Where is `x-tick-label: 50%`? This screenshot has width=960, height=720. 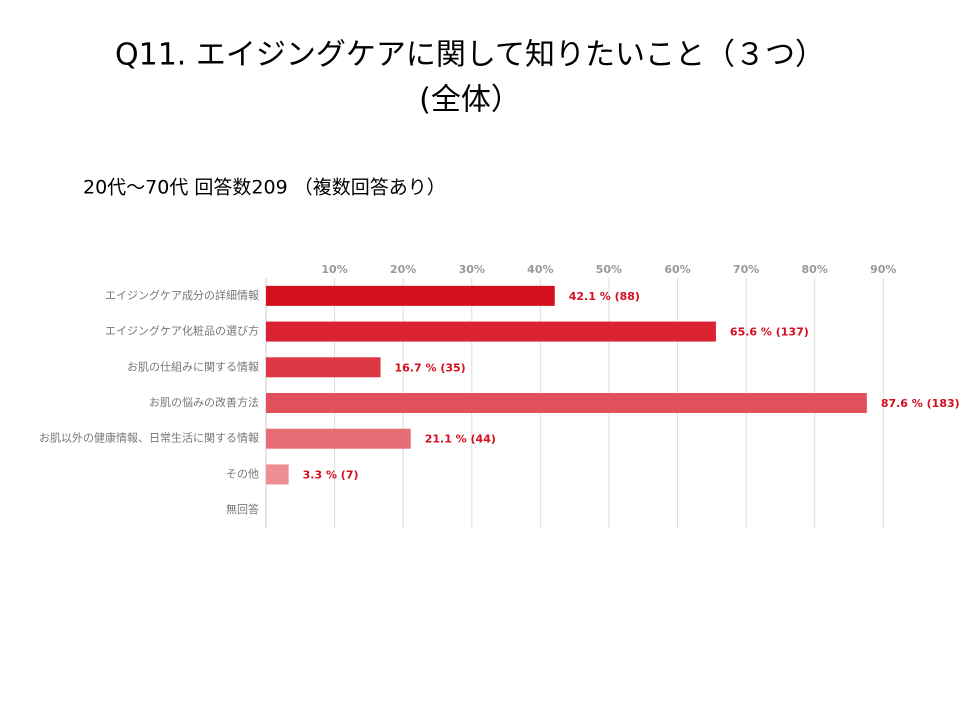
x-tick-label: 50% is located at coordinates (609, 269).